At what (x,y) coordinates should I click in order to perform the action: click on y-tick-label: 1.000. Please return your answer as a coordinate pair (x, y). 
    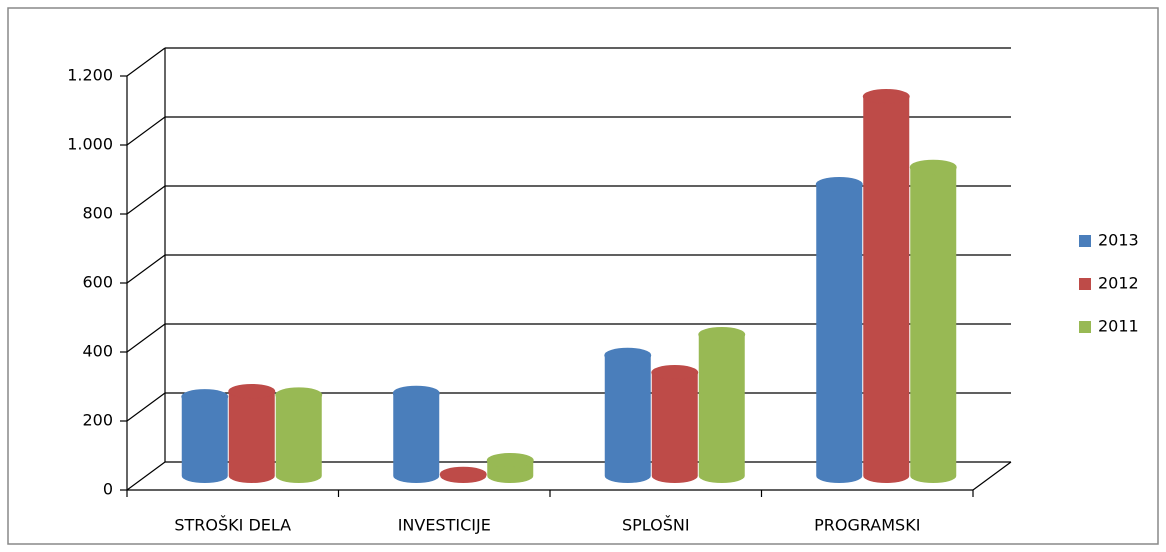
    Looking at the image, I should click on (90, 144).